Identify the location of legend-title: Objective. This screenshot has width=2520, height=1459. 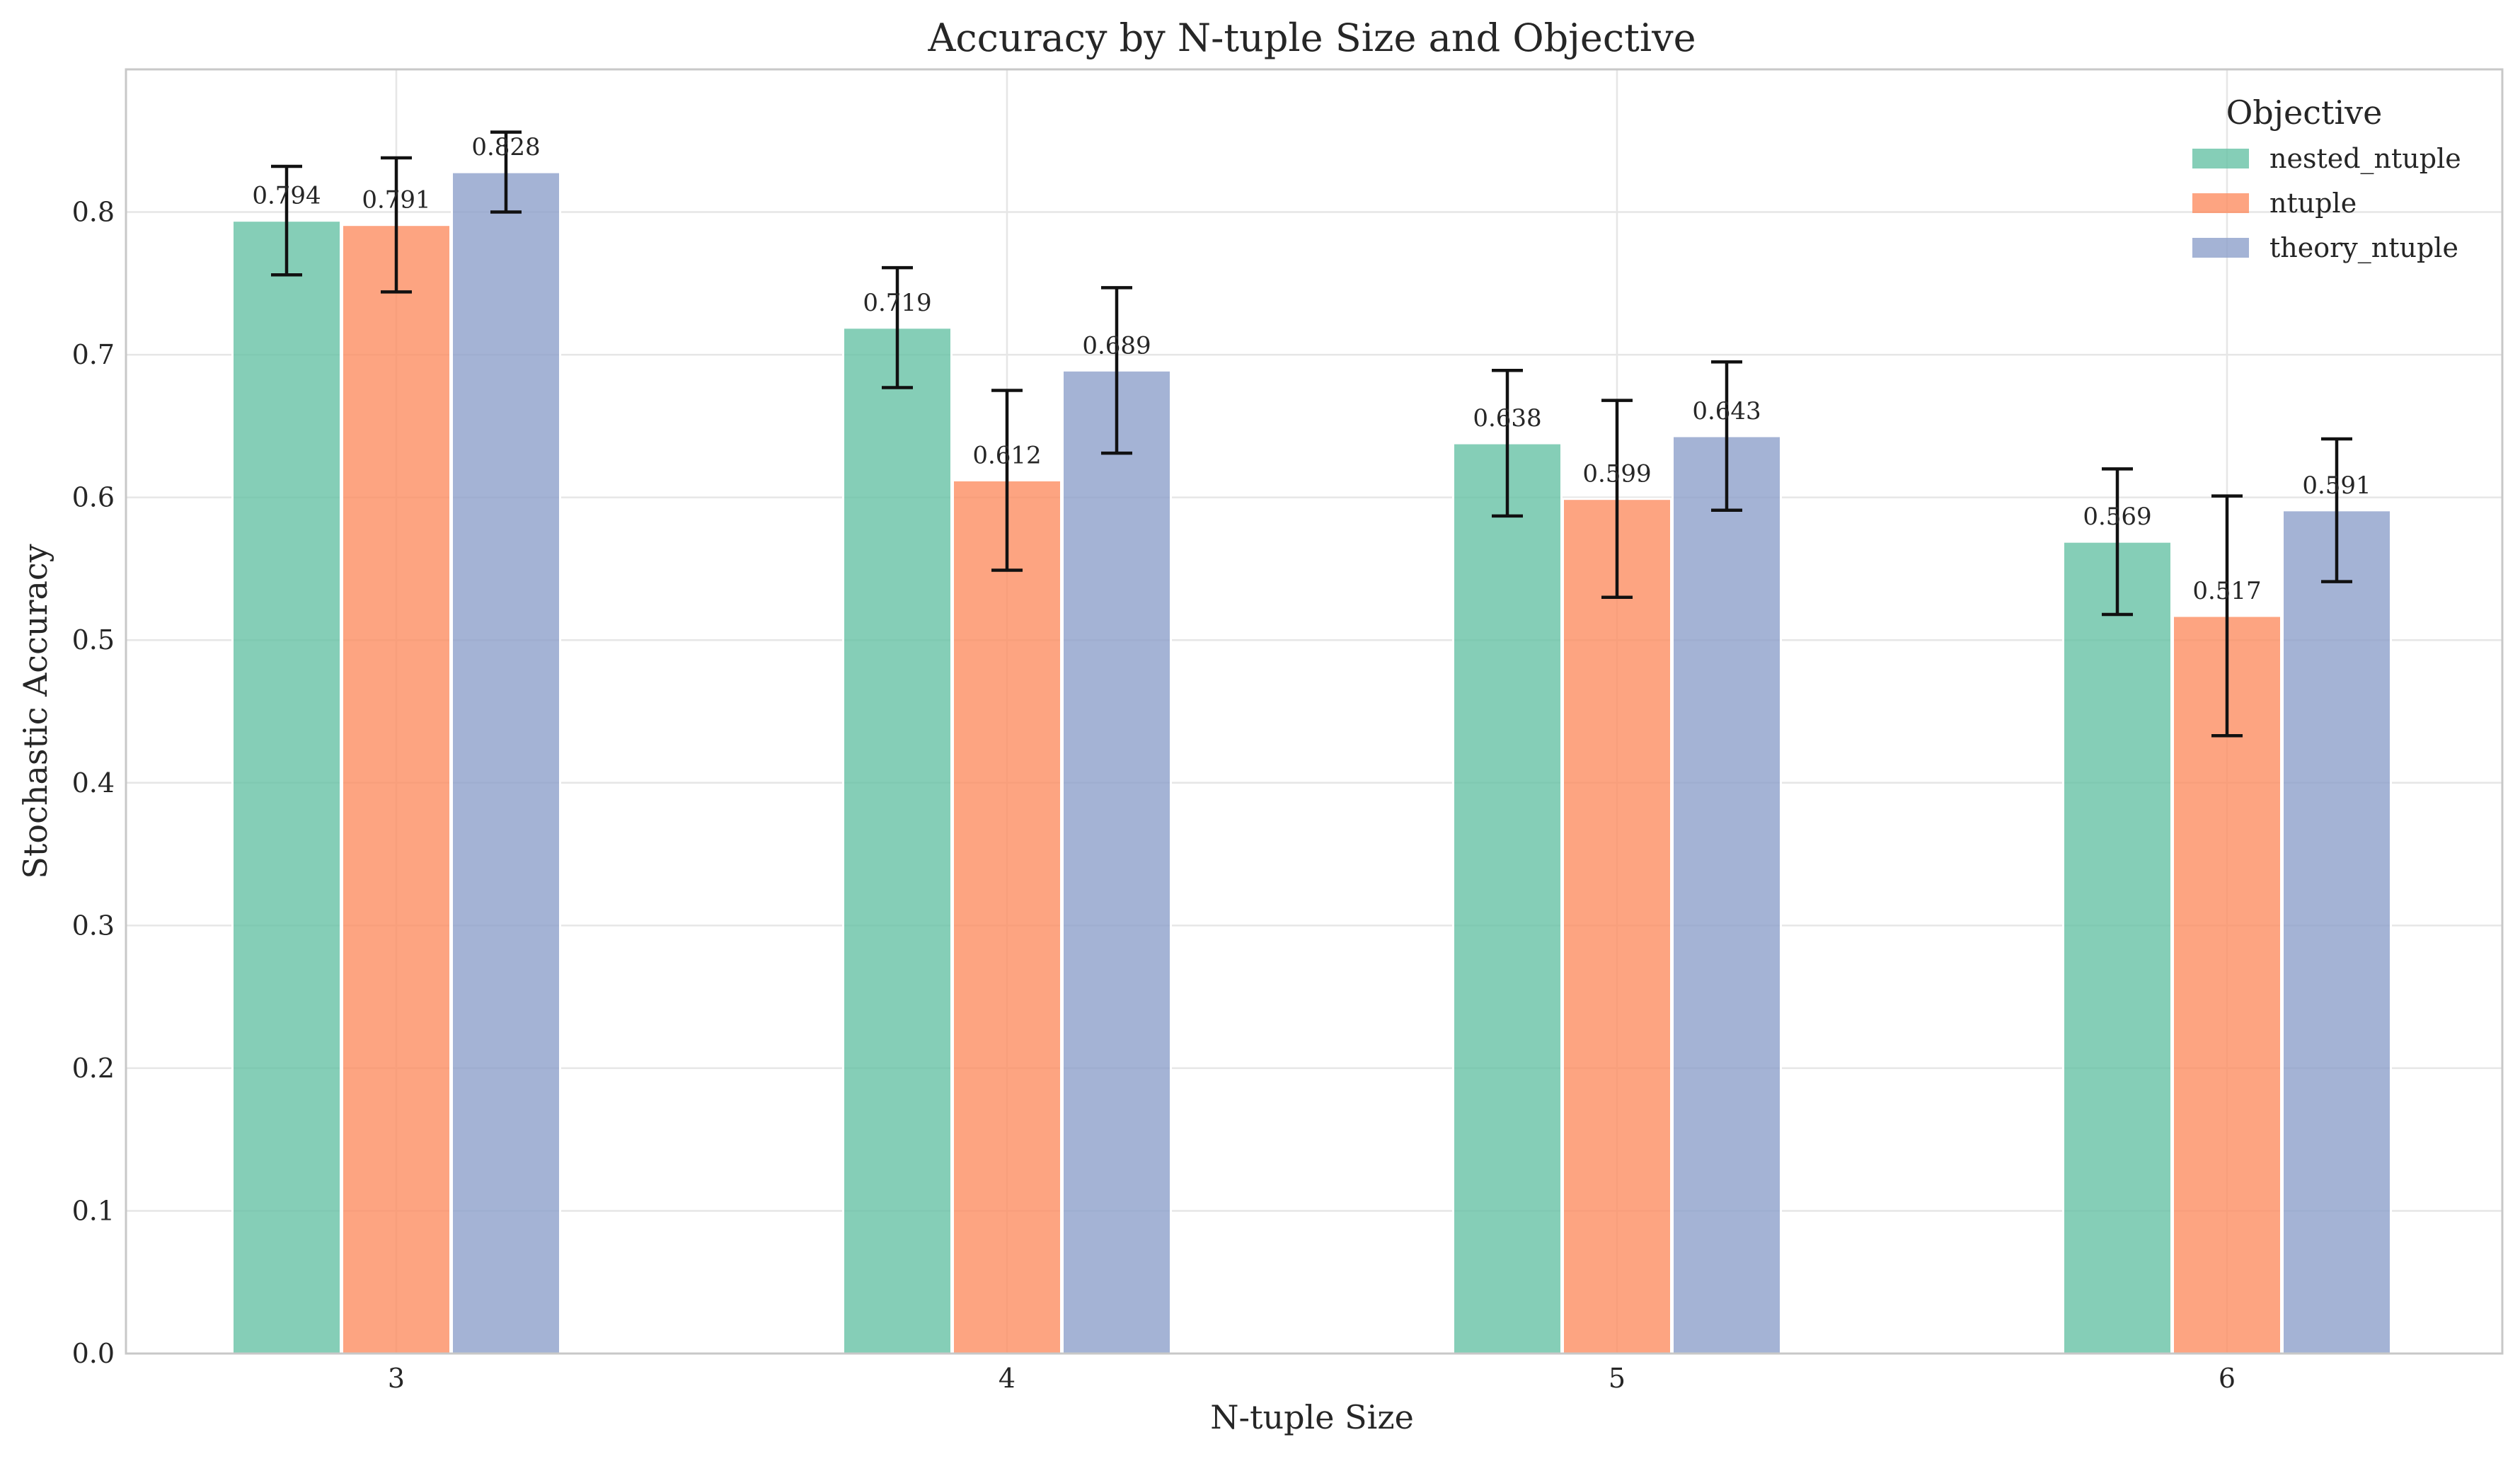
(2305, 112).